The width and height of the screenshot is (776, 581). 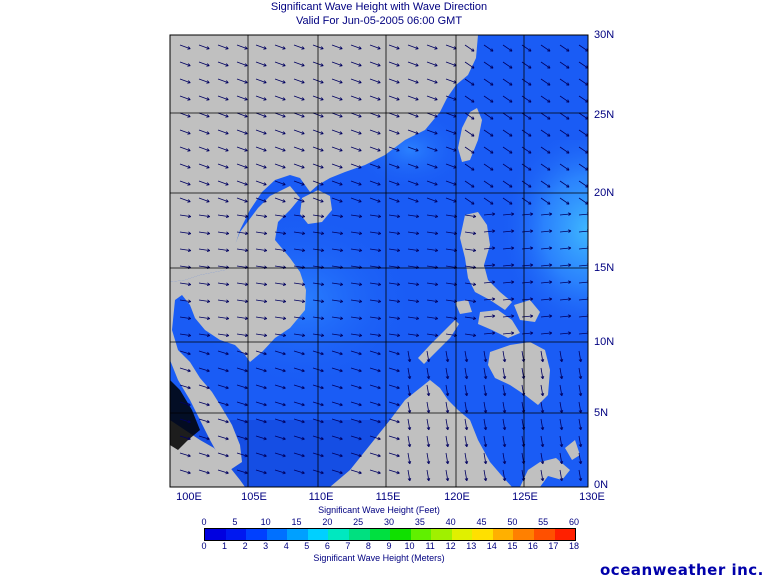 I want to click on meter_ticks-tick: 12, so click(x=450, y=546).